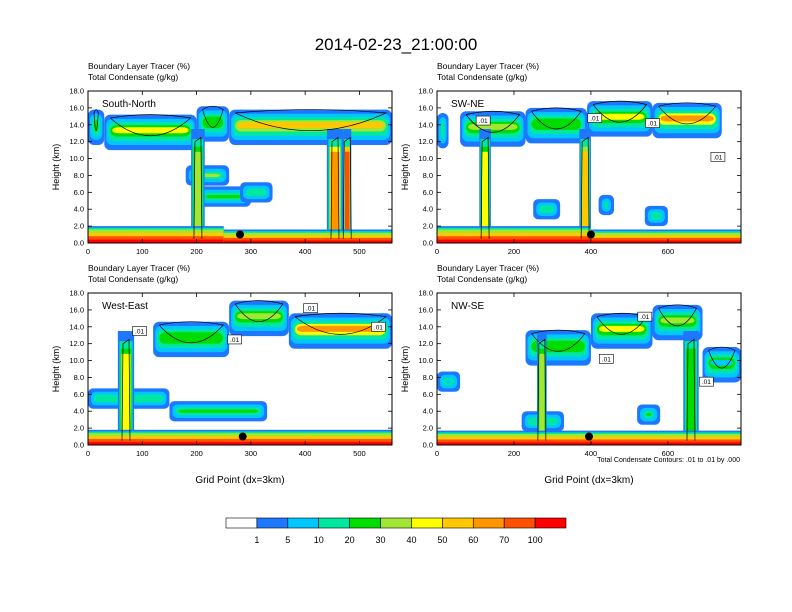 Image resolution: width=792 pixels, height=612 pixels. What do you see at coordinates (467, 104) in the screenshot?
I see `panel-label: SW-NE` at bounding box center [467, 104].